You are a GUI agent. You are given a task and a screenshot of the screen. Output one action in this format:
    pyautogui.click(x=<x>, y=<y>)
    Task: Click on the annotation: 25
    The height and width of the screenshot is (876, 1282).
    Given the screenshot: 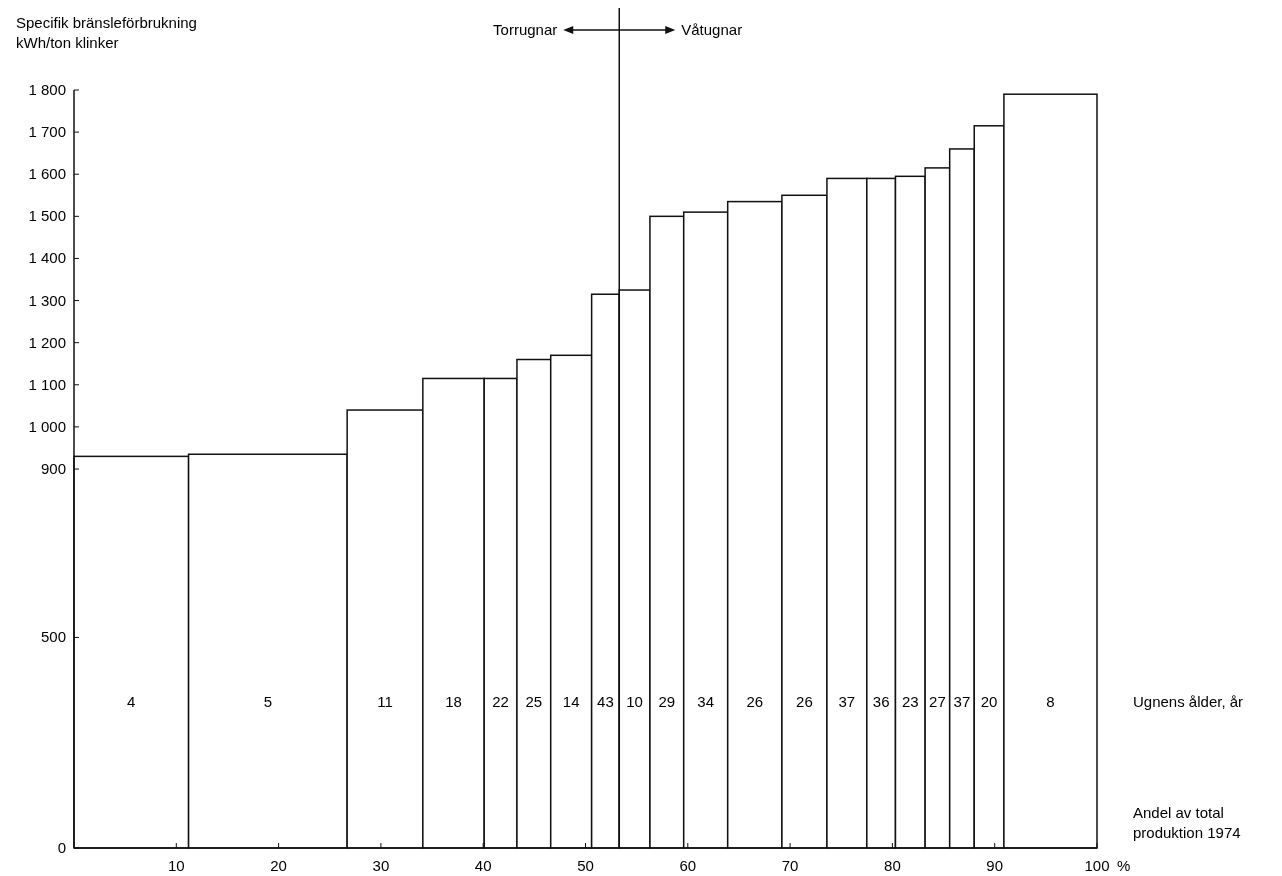 What is the action you would take?
    pyautogui.click(x=534, y=701)
    